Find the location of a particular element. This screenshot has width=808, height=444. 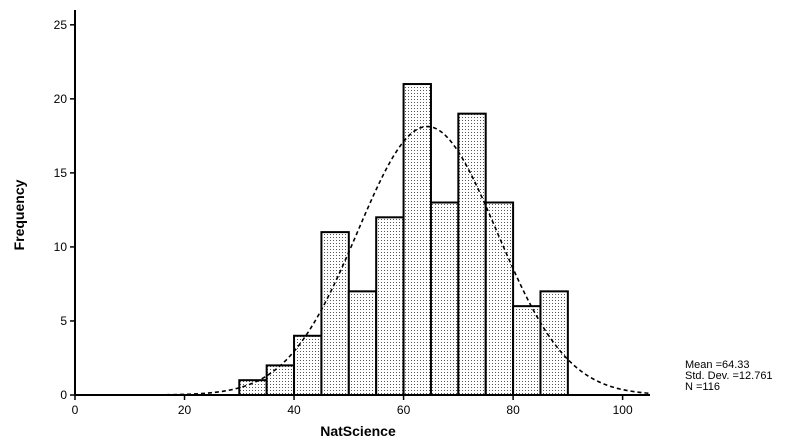

stats-box: Mean =64.33 Std. Dev. =12.761 N =116 is located at coordinates (729, 376).